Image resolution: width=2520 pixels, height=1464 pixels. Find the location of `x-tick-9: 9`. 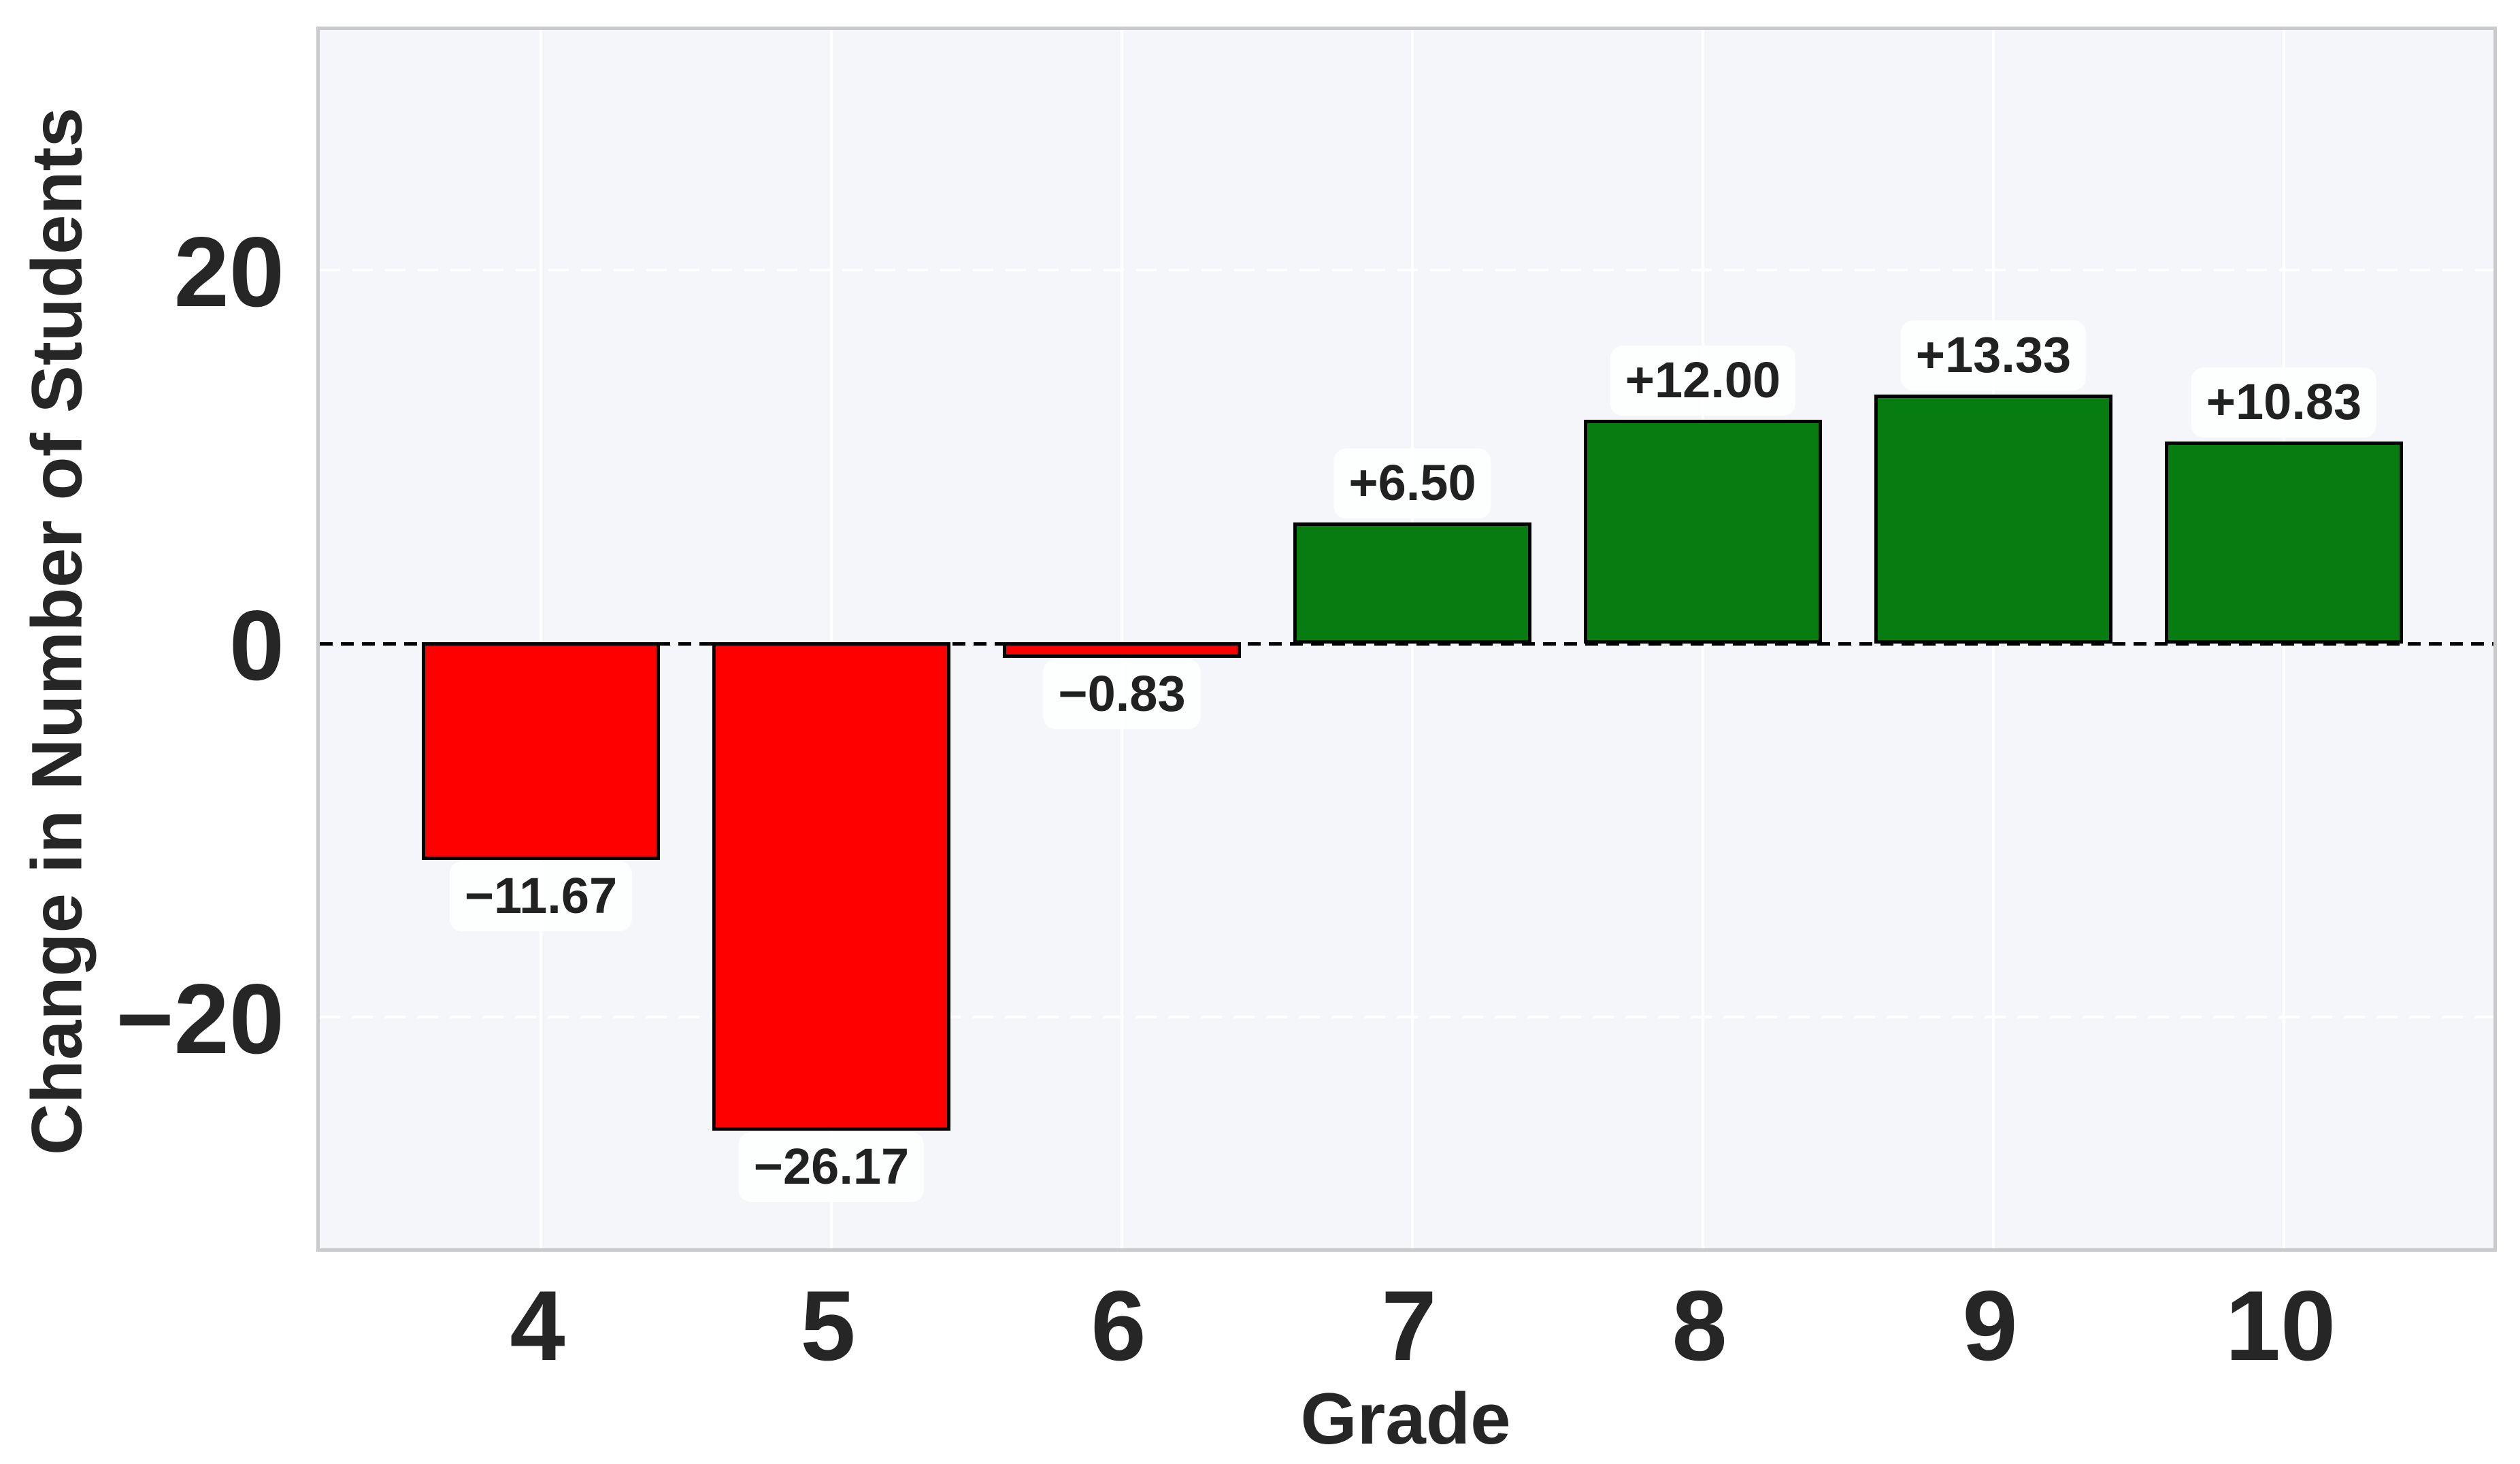

x-tick-9: 9 is located at coordinates (1990, 1325).